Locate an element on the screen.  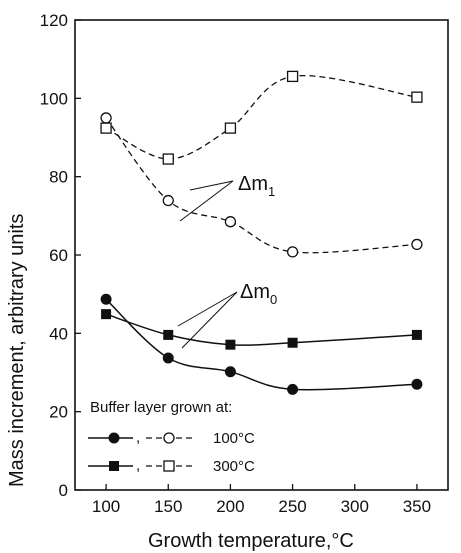
x-tick-label: 100 is located at coordinates (106, 506).